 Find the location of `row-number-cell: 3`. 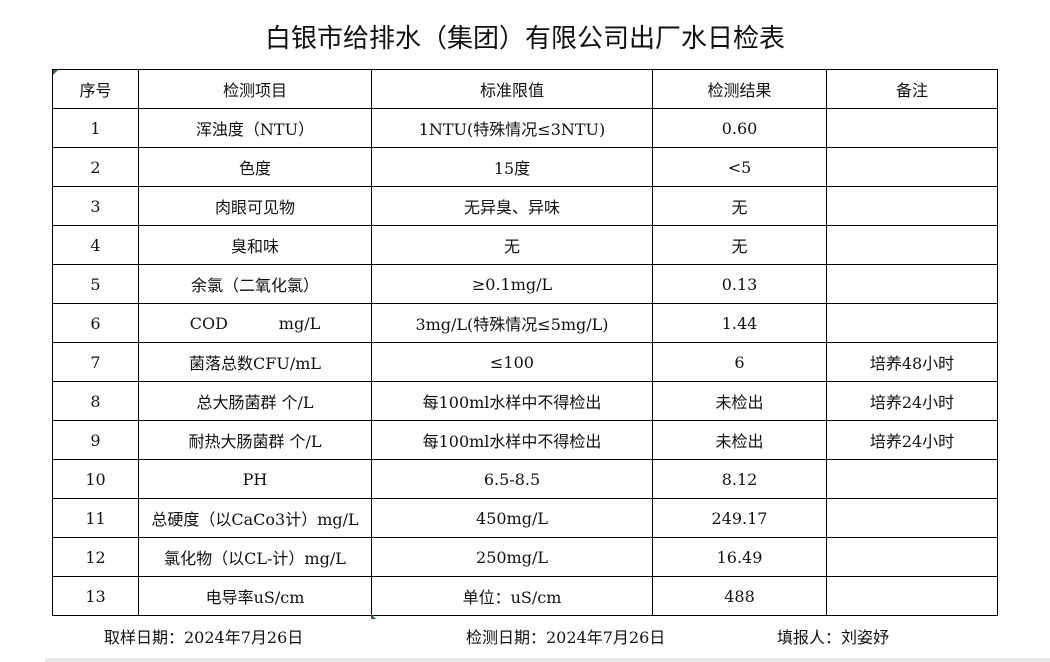

row-number-cell: 3 is located at coordinates (95, 206).